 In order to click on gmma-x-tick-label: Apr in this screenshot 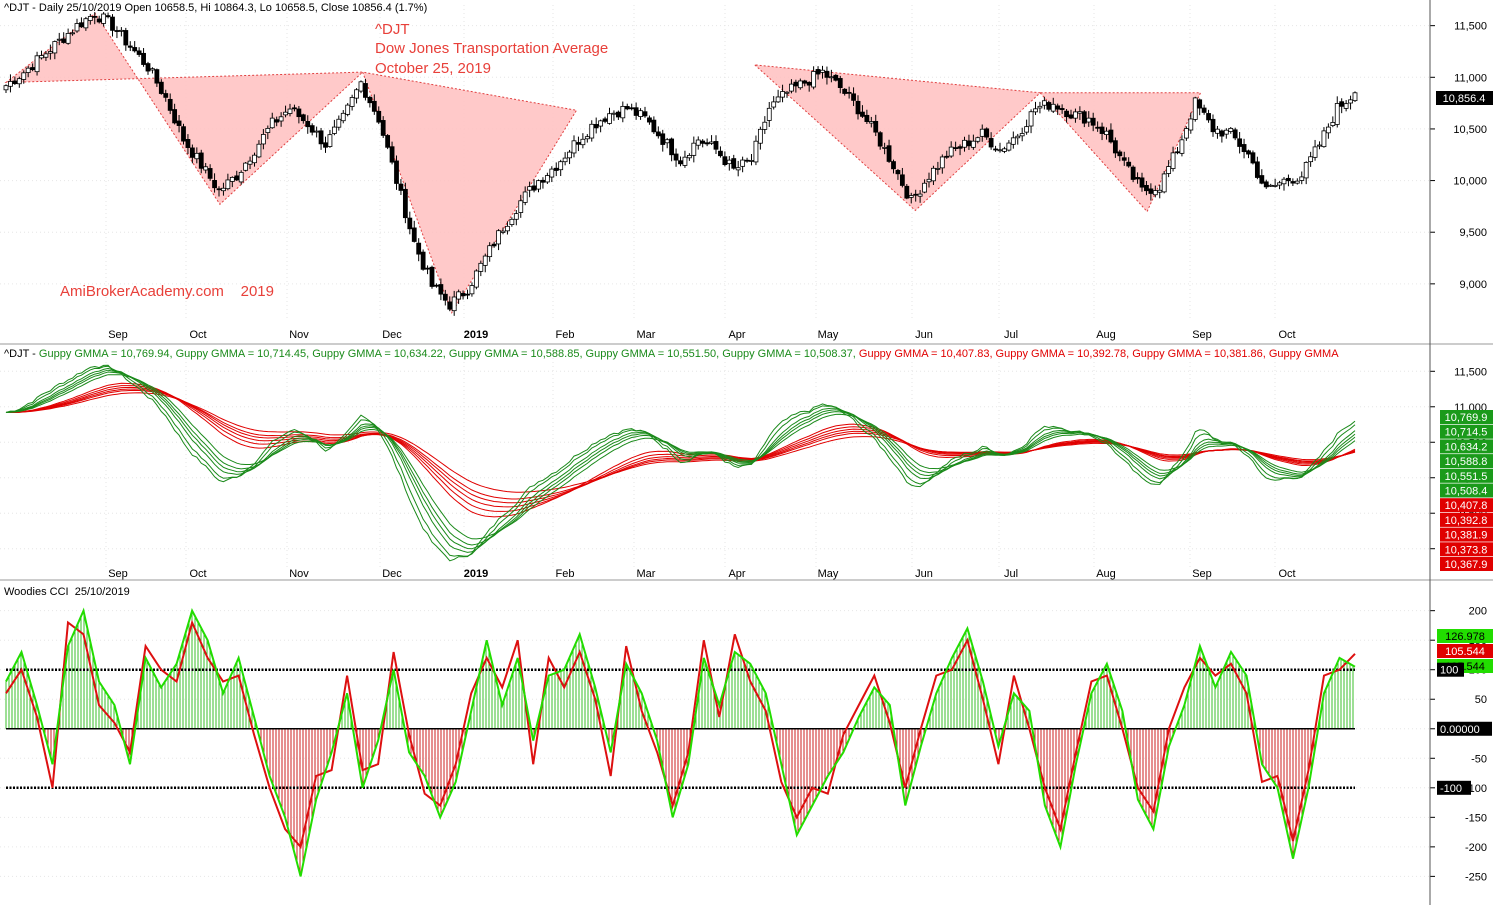, I will do `click(736, 574)`.